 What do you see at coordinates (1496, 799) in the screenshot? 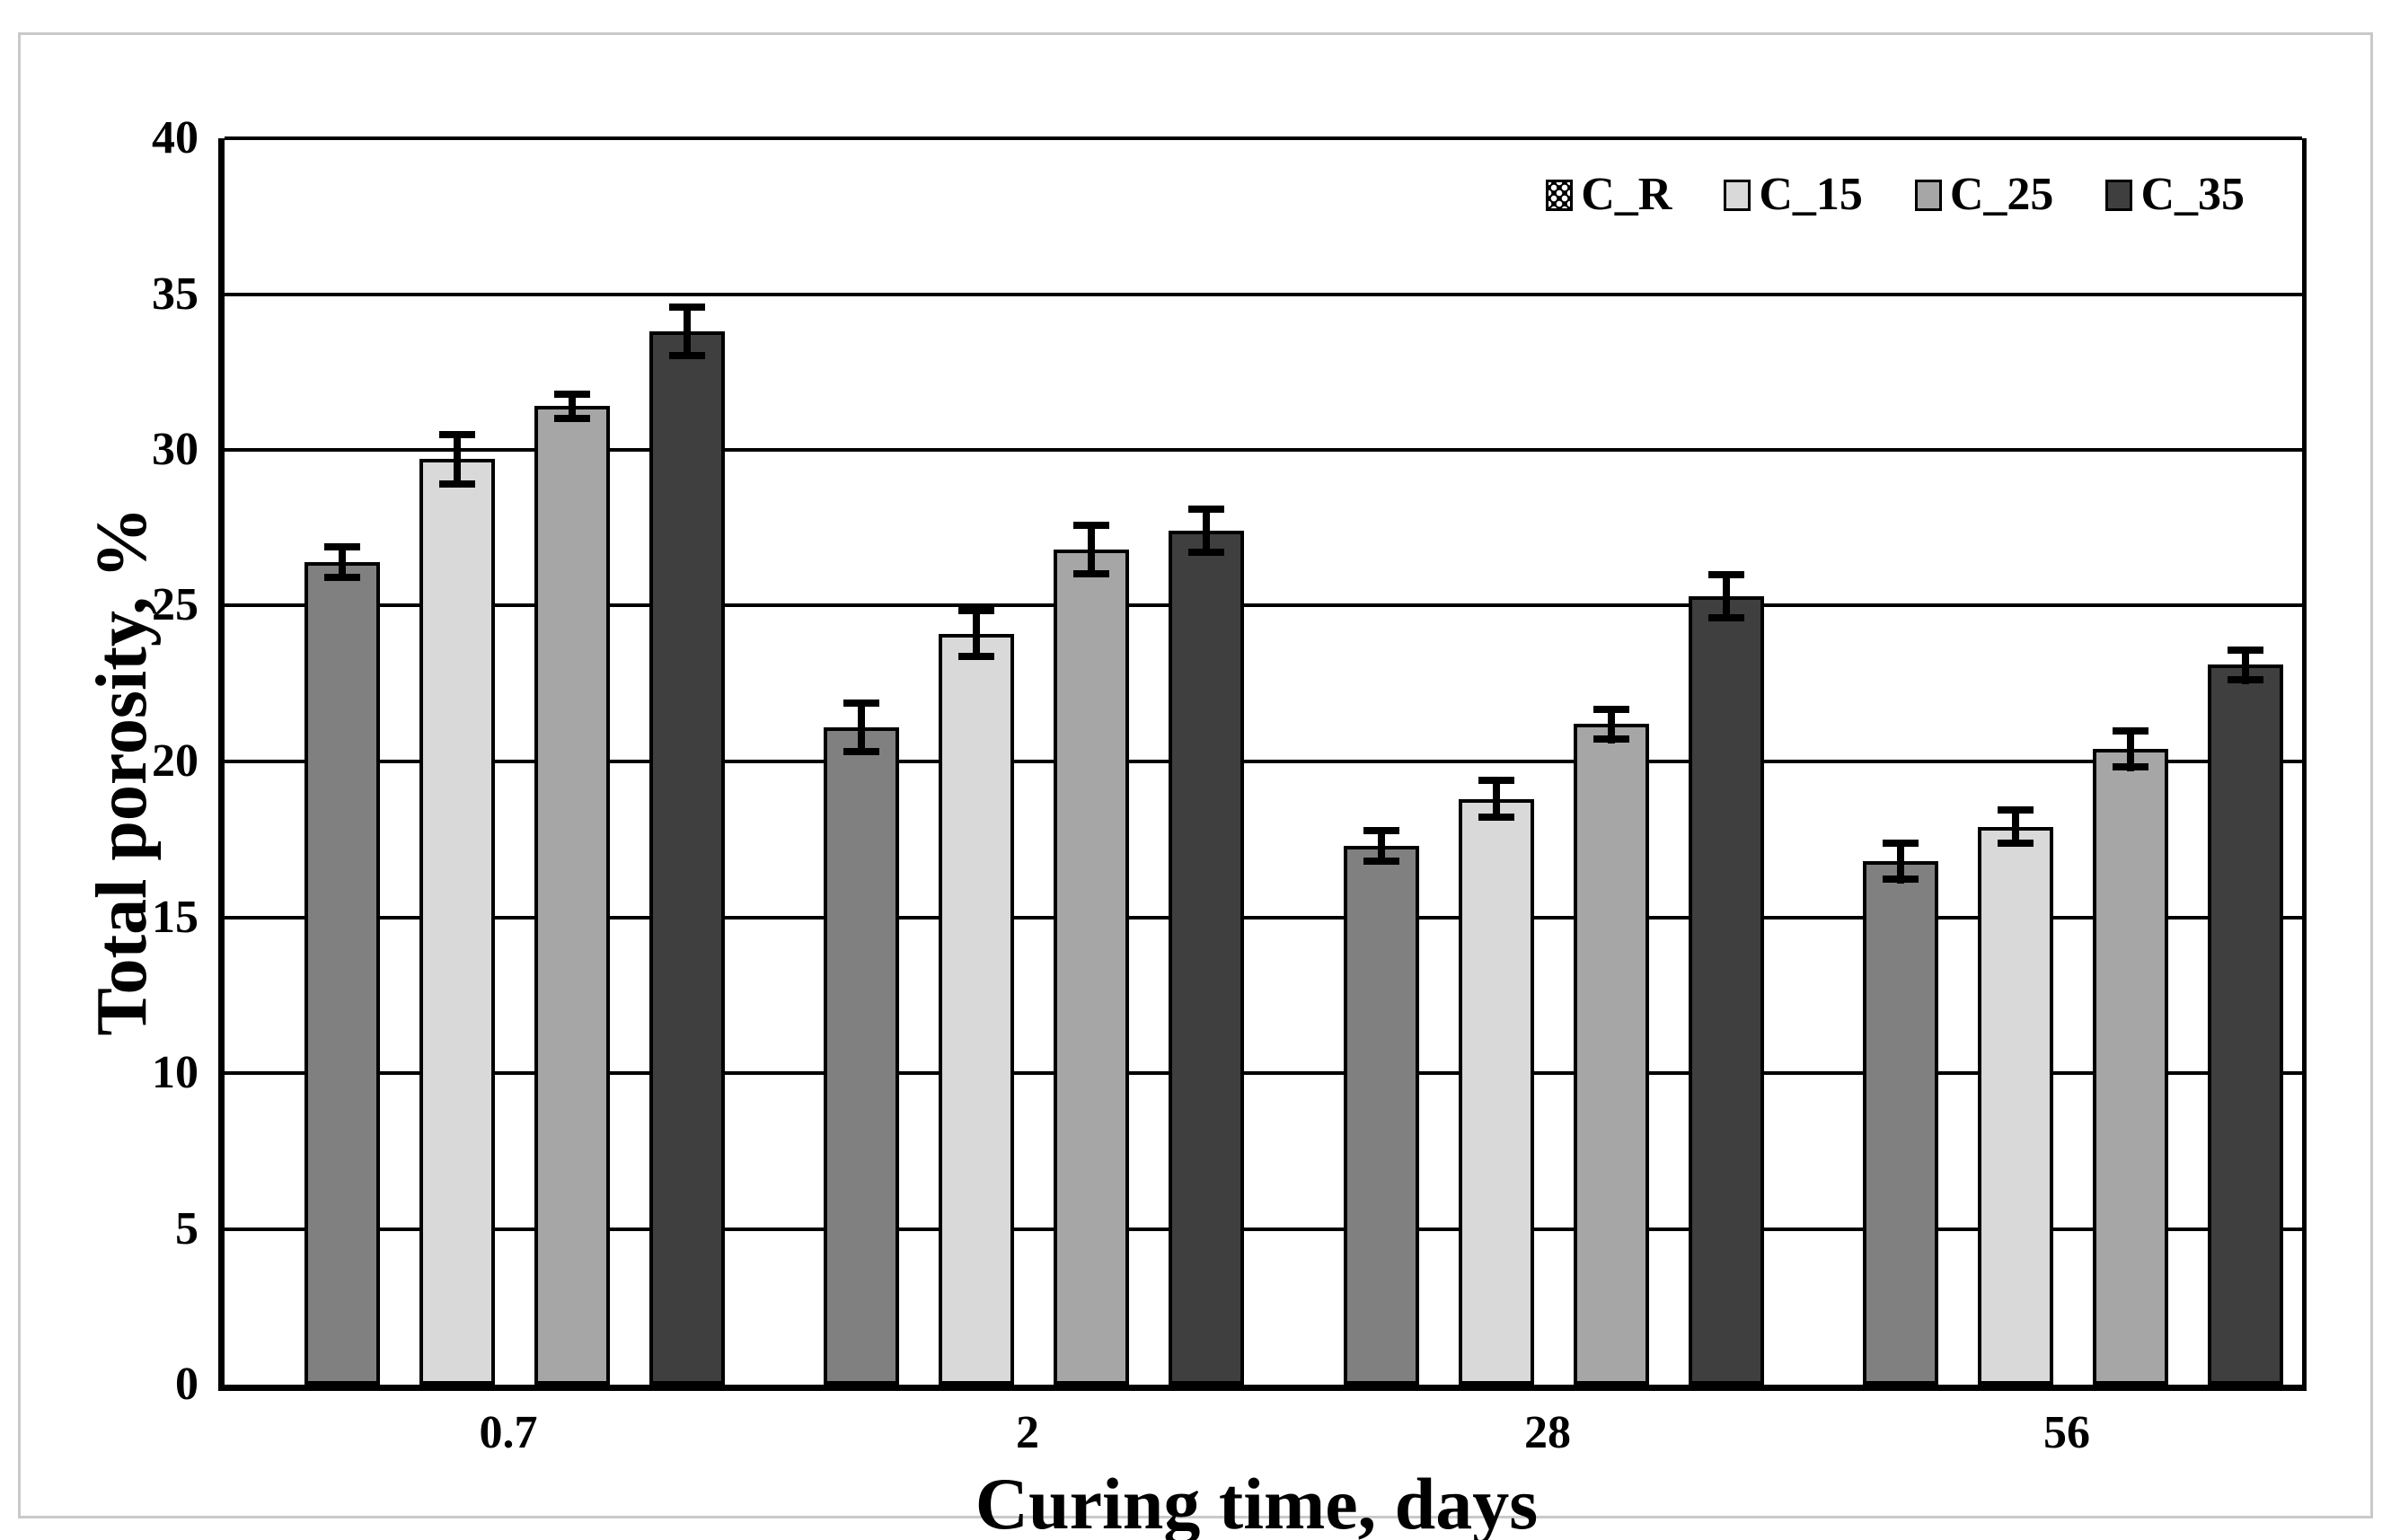
I see `error-bar-C_15-28d` at bounding box center [1496, 799].